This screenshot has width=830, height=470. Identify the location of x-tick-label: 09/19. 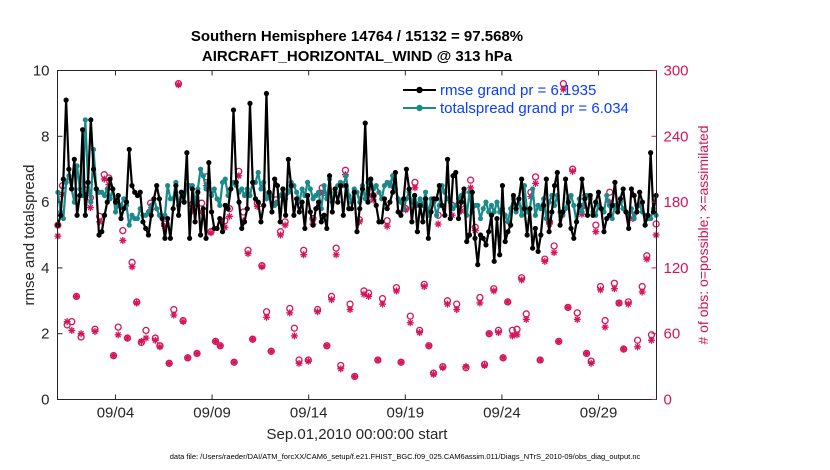
(406, 413).